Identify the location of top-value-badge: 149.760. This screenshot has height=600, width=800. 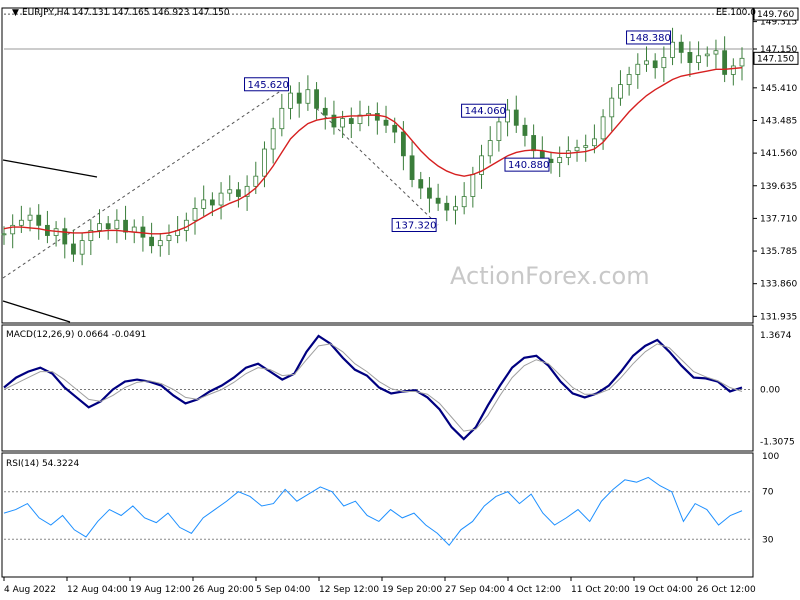
(776, 14).